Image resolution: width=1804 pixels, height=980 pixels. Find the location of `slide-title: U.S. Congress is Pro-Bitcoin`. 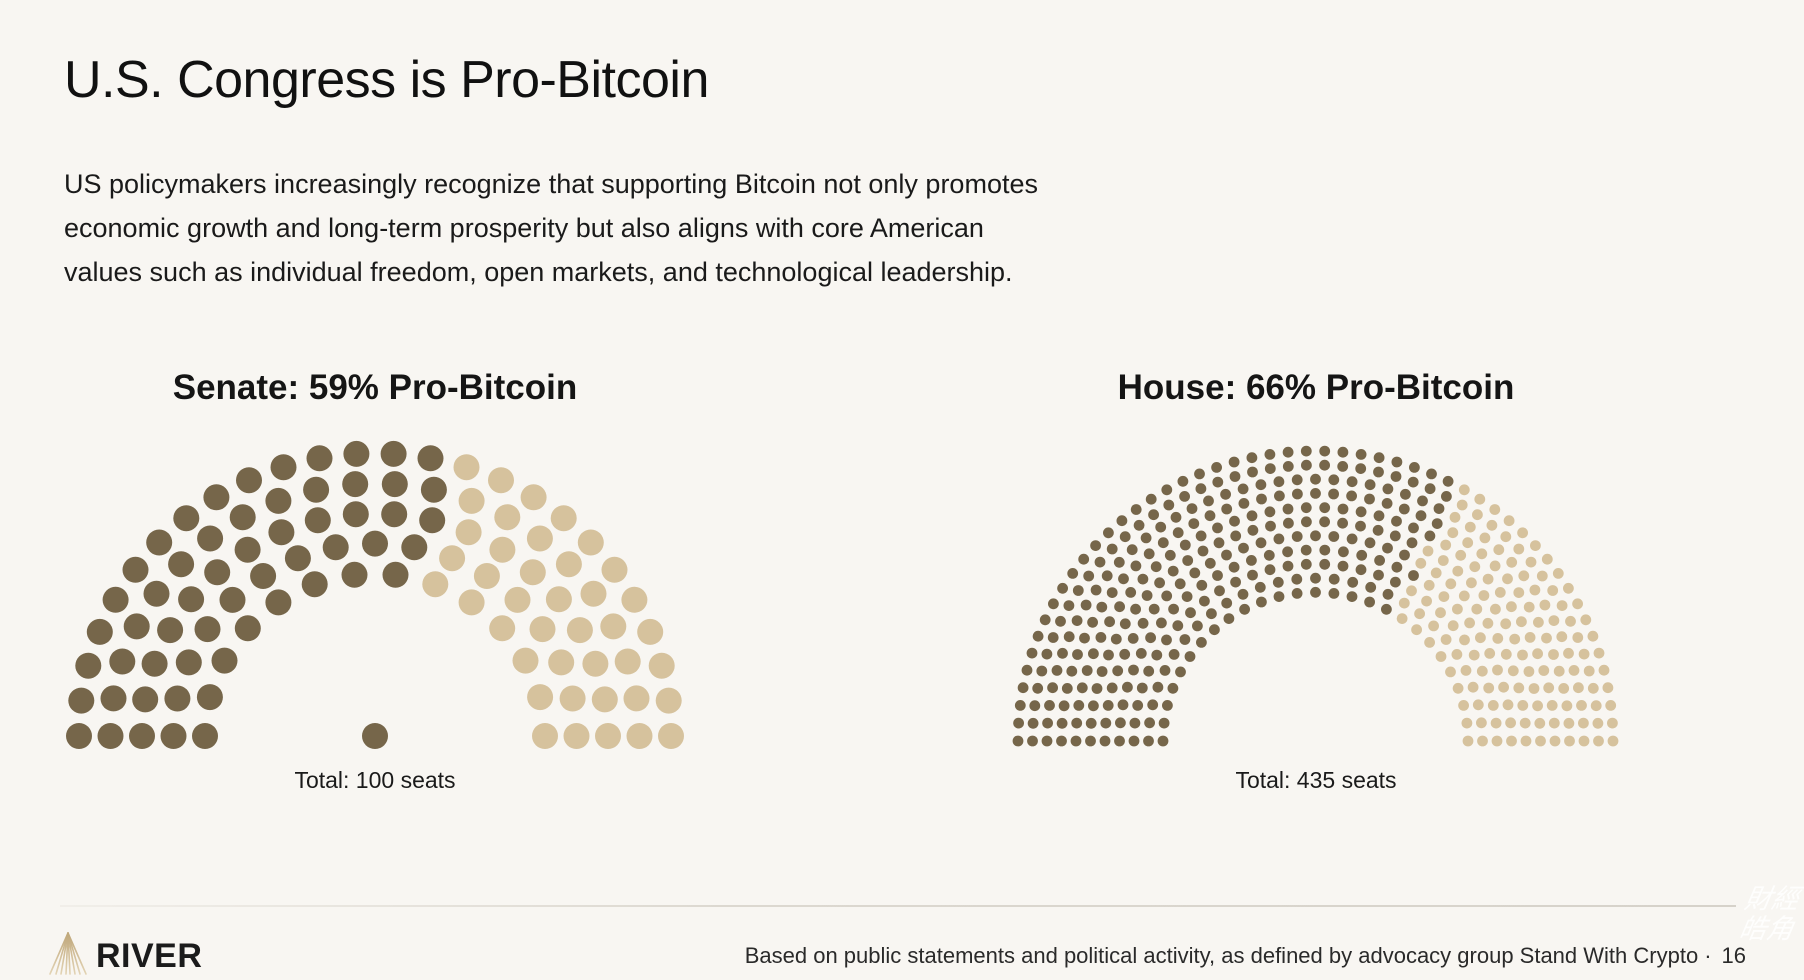

slide-title: U.S. Congress is Pro-Bitcoin is located at coordinates (386, 80).